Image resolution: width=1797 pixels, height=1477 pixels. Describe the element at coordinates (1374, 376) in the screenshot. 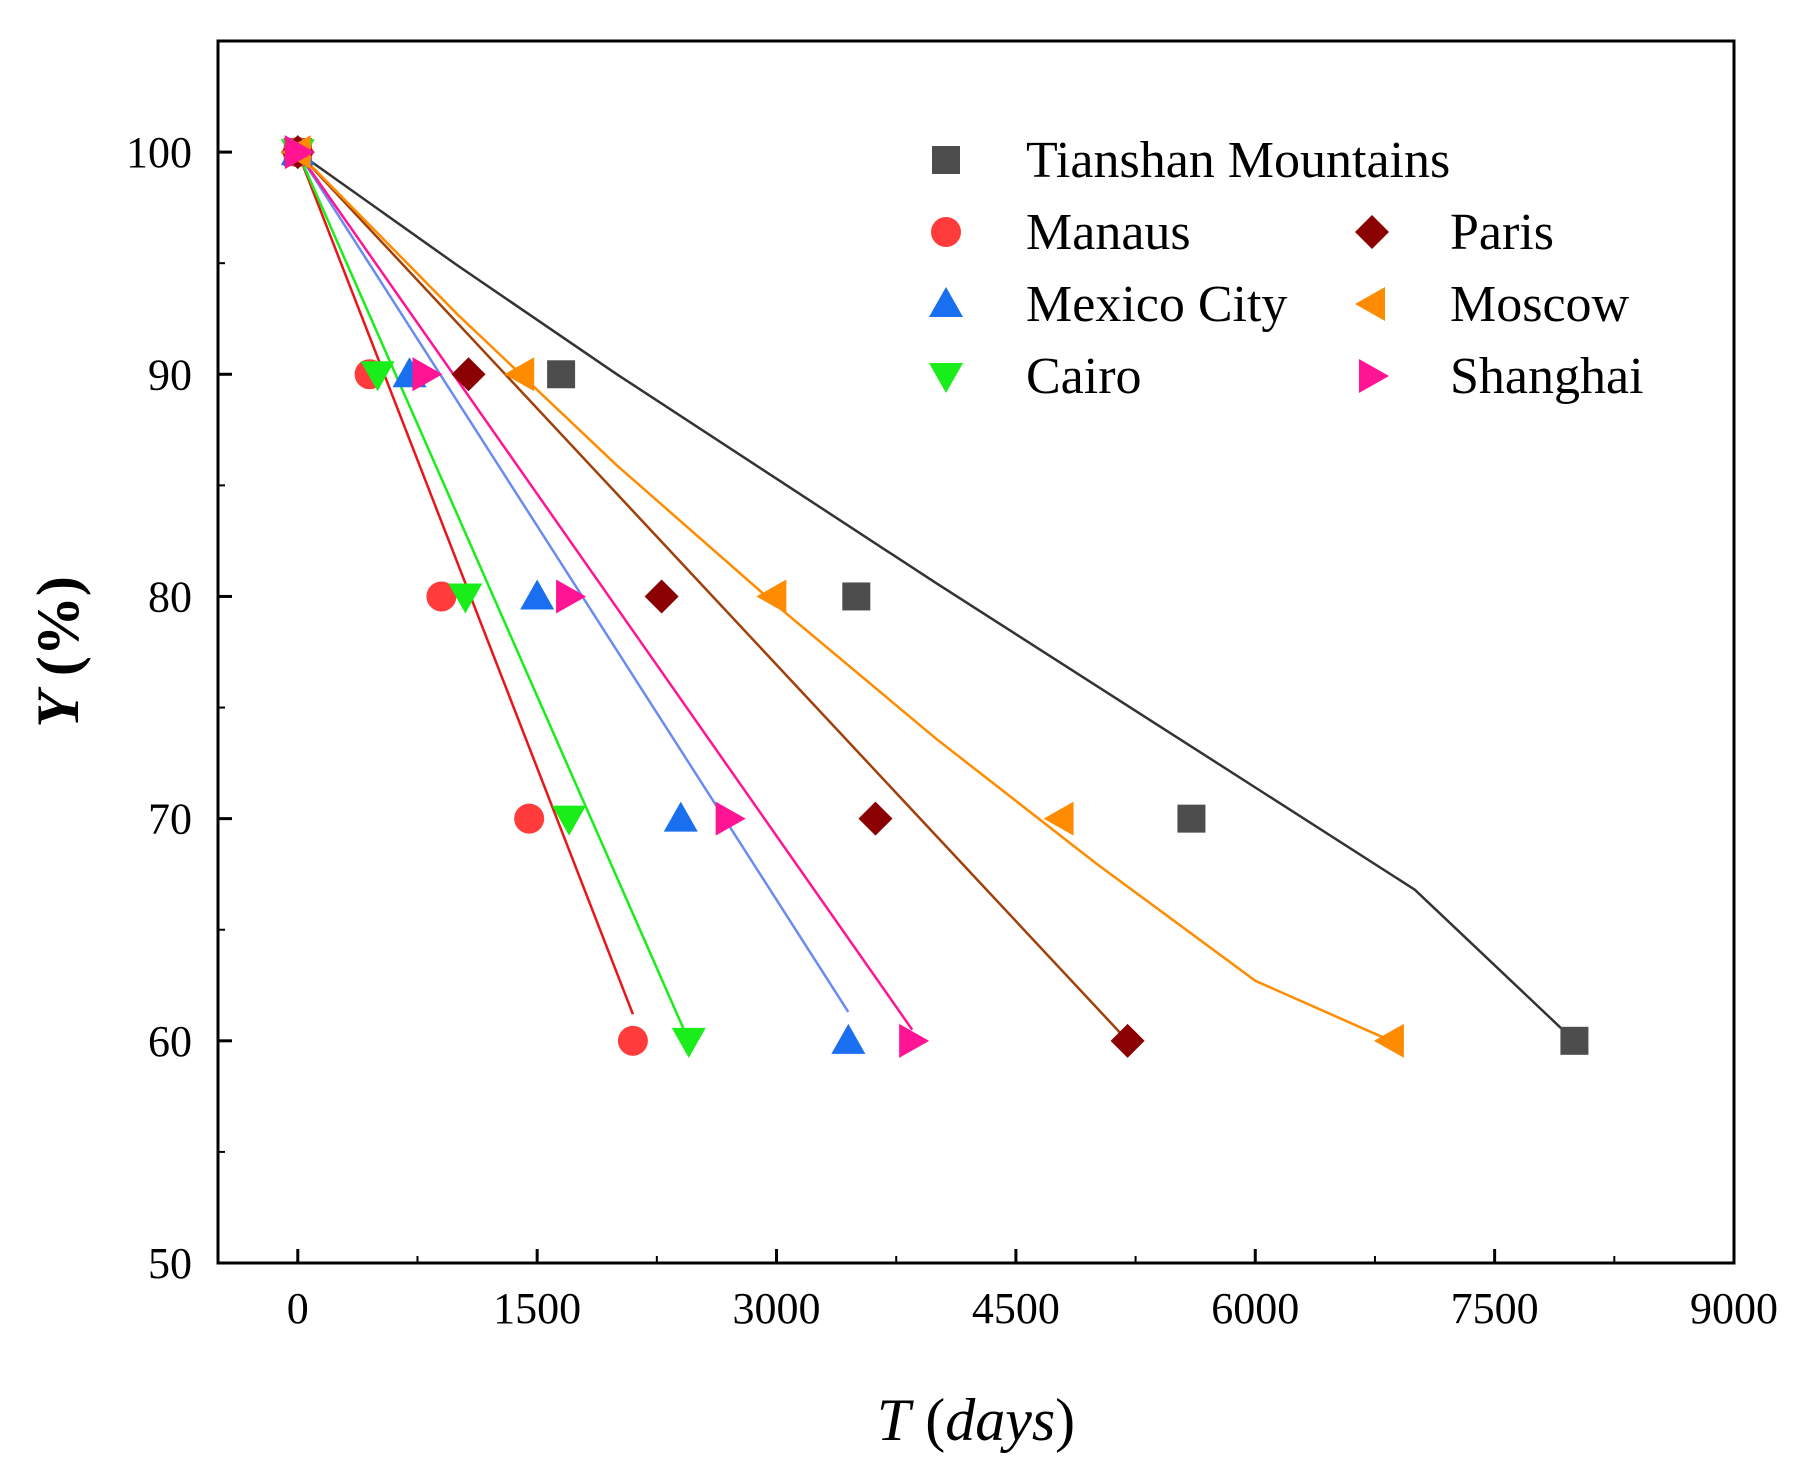

I see `legend-marker-shanghai` at that location.